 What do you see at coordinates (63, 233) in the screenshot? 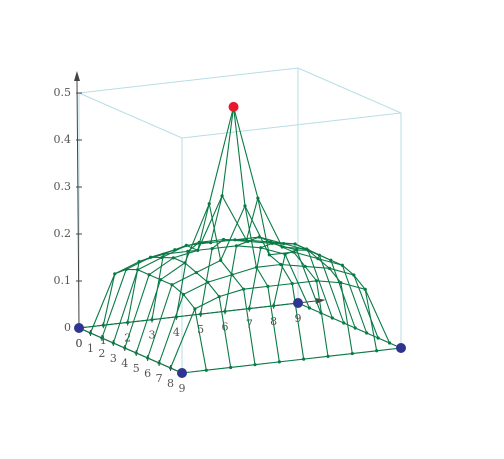
I see `z-tick-label: 0.2` at bounding box center [63, 233].